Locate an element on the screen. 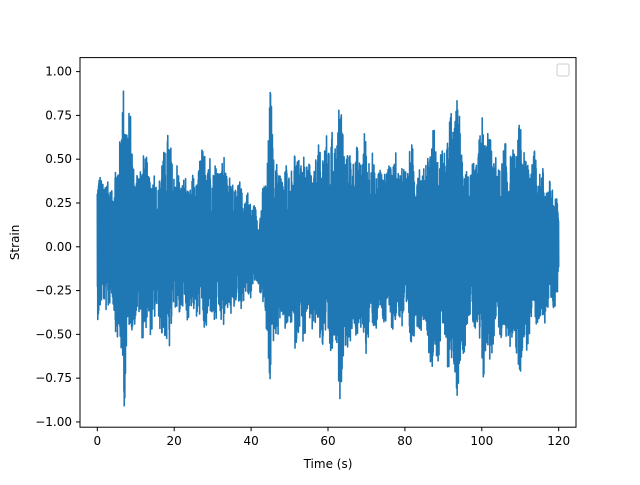 Image resolution: width=640 pixels, height=485 pixels. y-tick-label: −0.75 is located at coordinates (53, 378).